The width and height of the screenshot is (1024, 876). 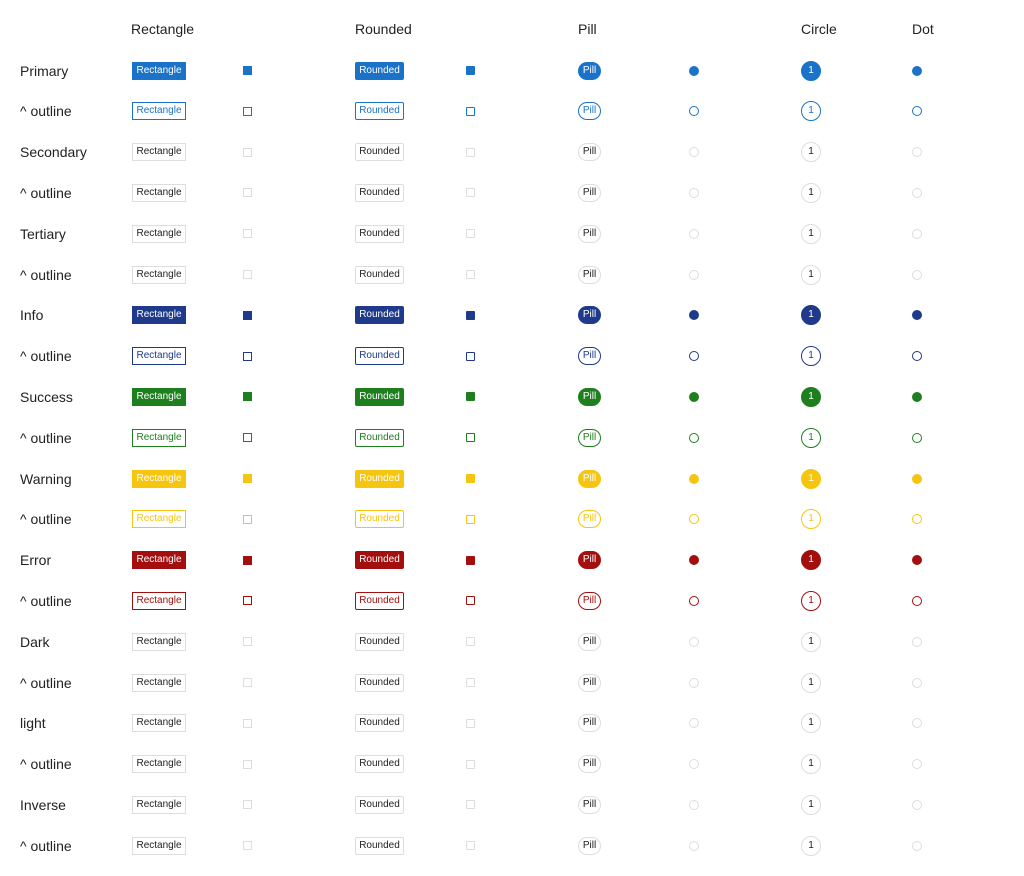 What do you see at coordinates (44, 71) in the screenshot?
I see `row-label-primary: Primary` at bounding box center [44, 71].